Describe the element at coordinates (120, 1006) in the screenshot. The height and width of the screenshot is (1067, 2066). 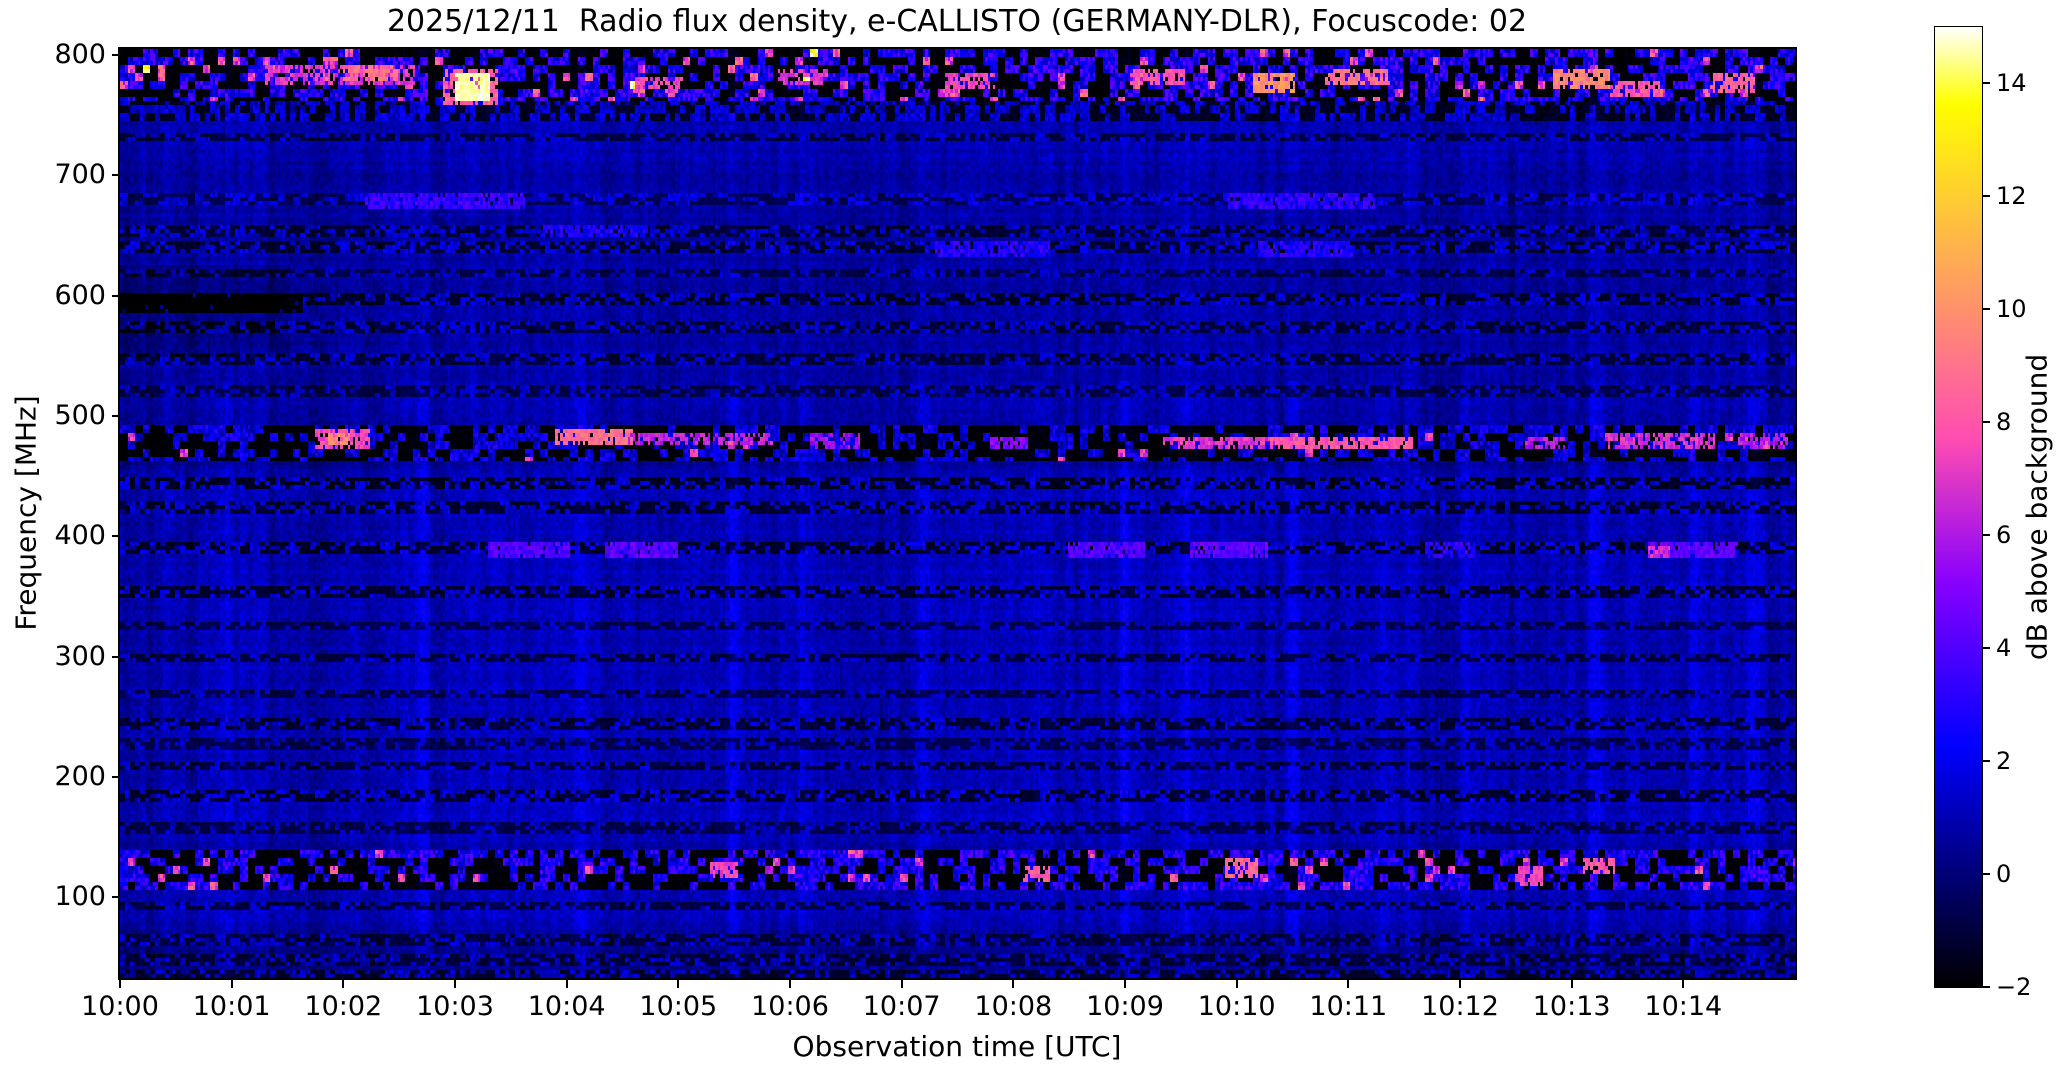
I see `x-tick-label: 10:00` at that location.